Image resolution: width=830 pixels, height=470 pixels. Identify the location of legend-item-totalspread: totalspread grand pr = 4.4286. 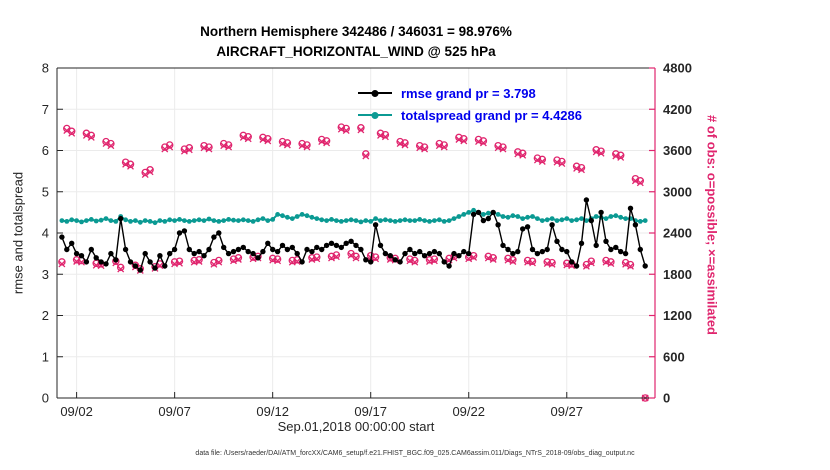
(470, 115).